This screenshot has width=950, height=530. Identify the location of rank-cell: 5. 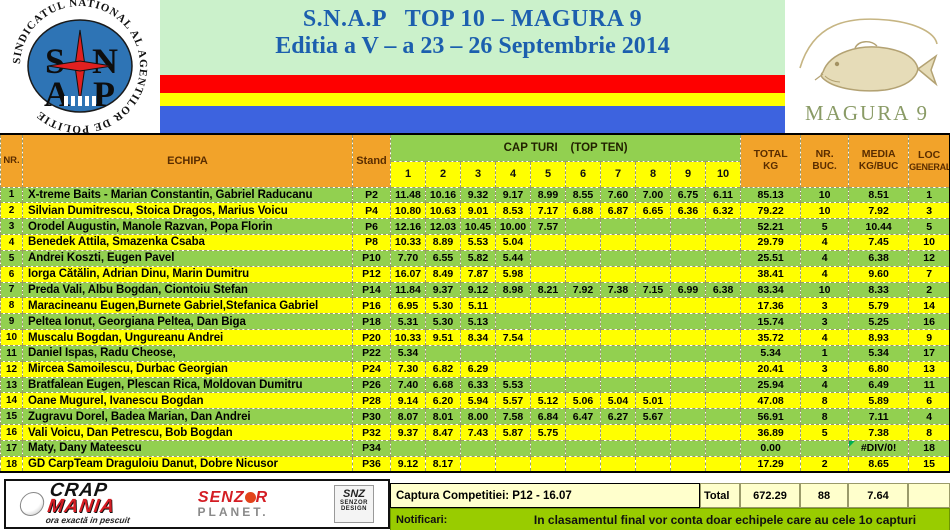
(11, 258).